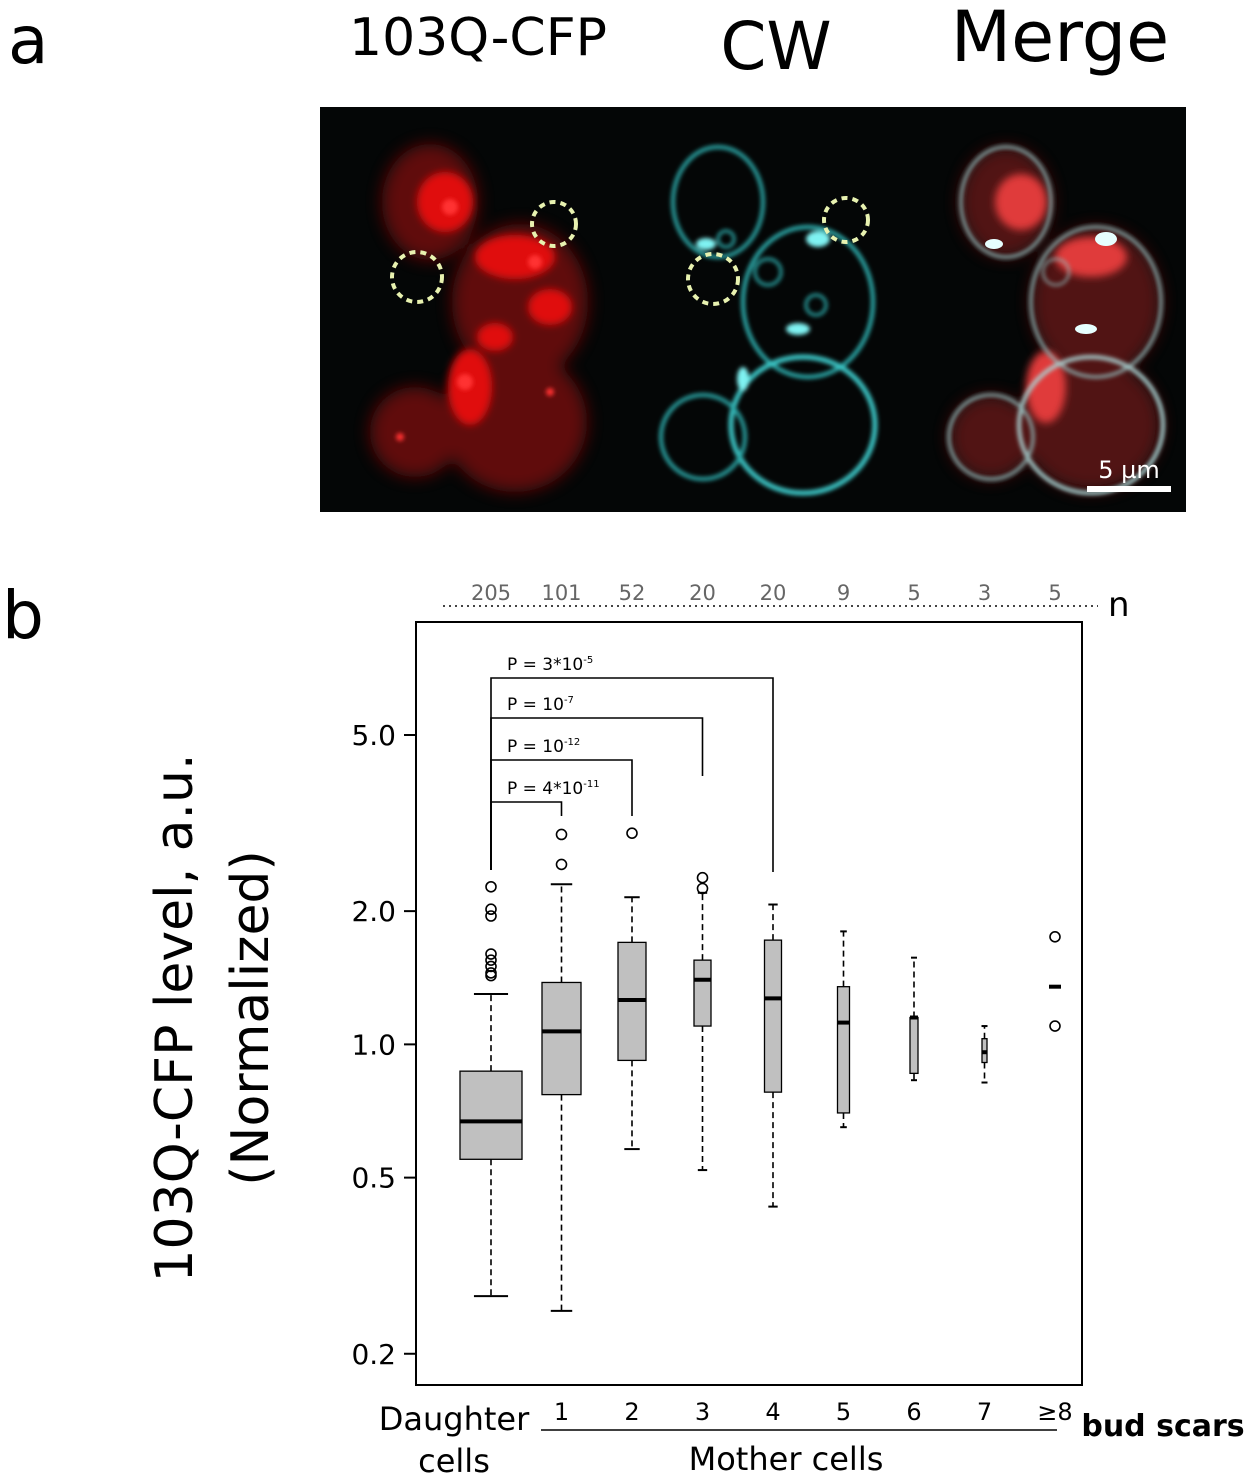  What do you see at coordinates (491, 593) in the screenshot?
I see `count-label: 205` at bounding box center [491, 593].